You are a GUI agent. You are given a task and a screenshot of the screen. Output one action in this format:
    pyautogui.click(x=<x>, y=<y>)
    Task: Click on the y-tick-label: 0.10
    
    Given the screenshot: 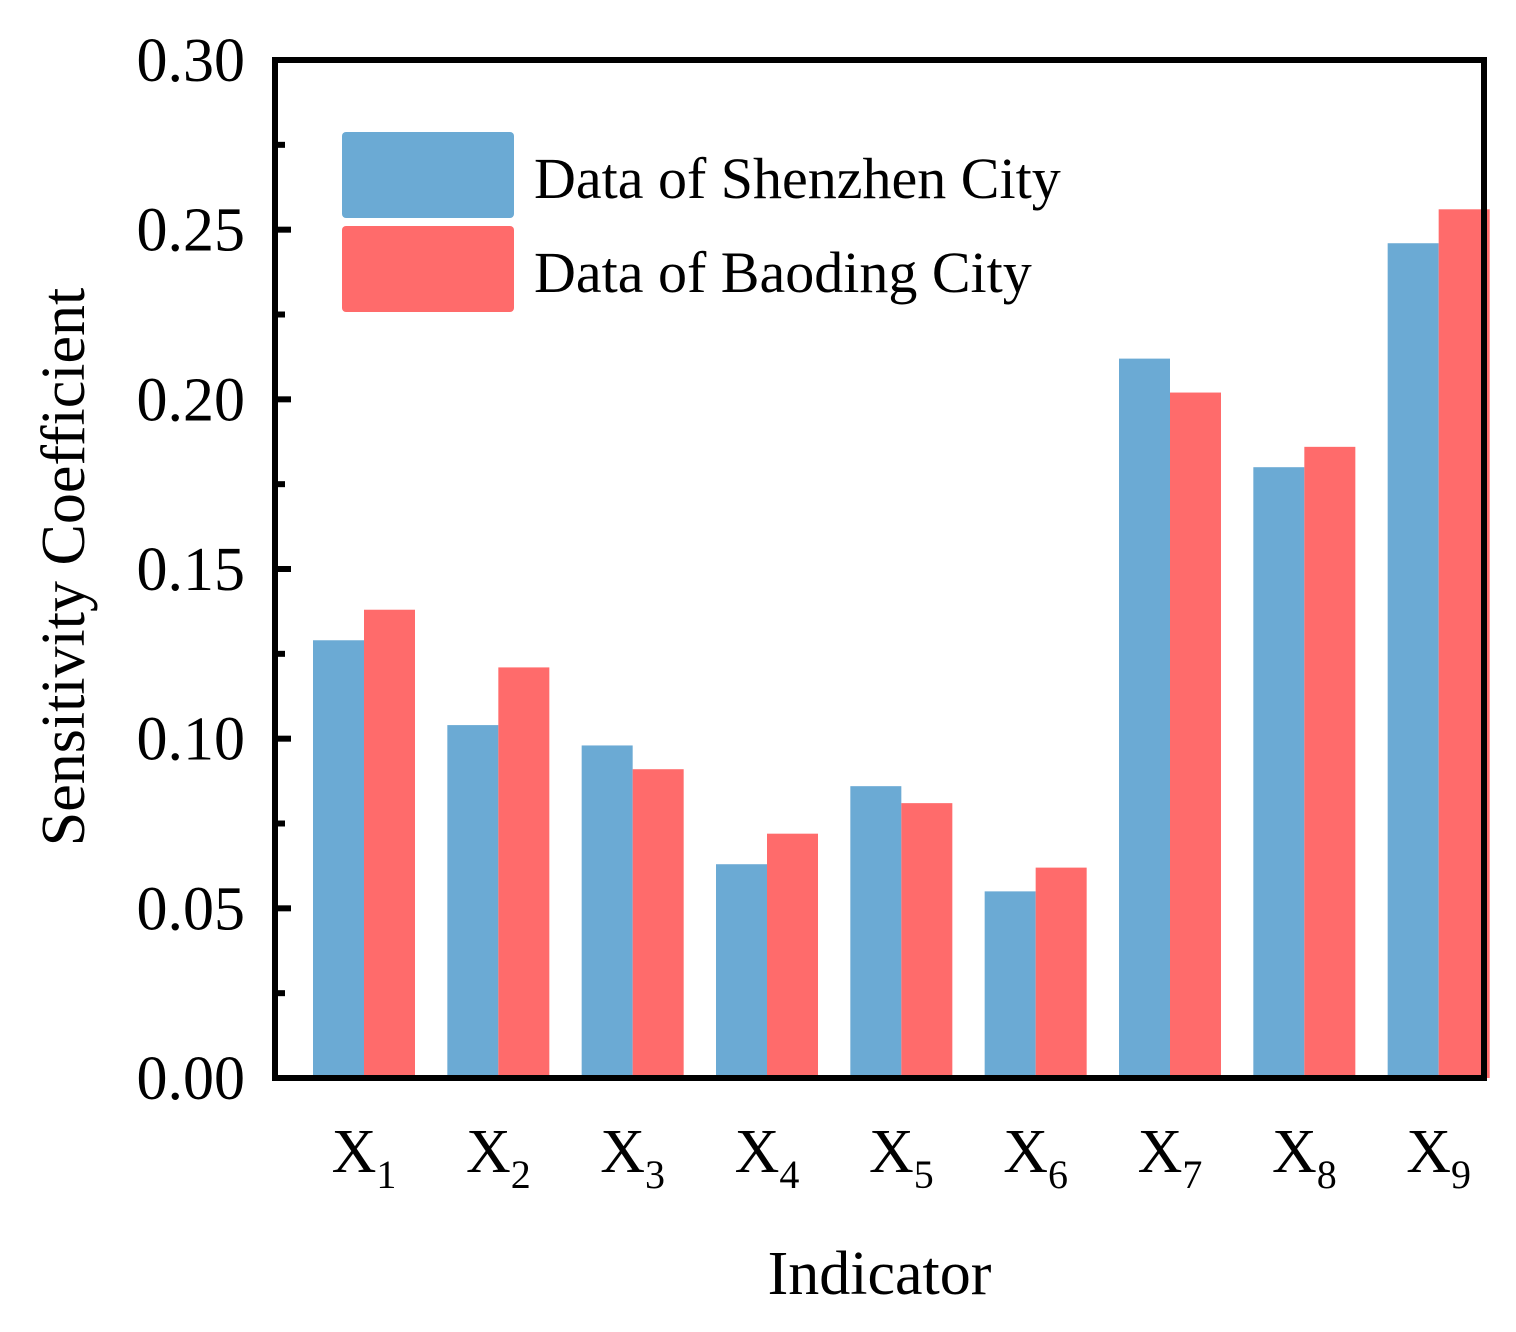 What is the action you would take?
    pyautogui.click(x=191, y=740)
    